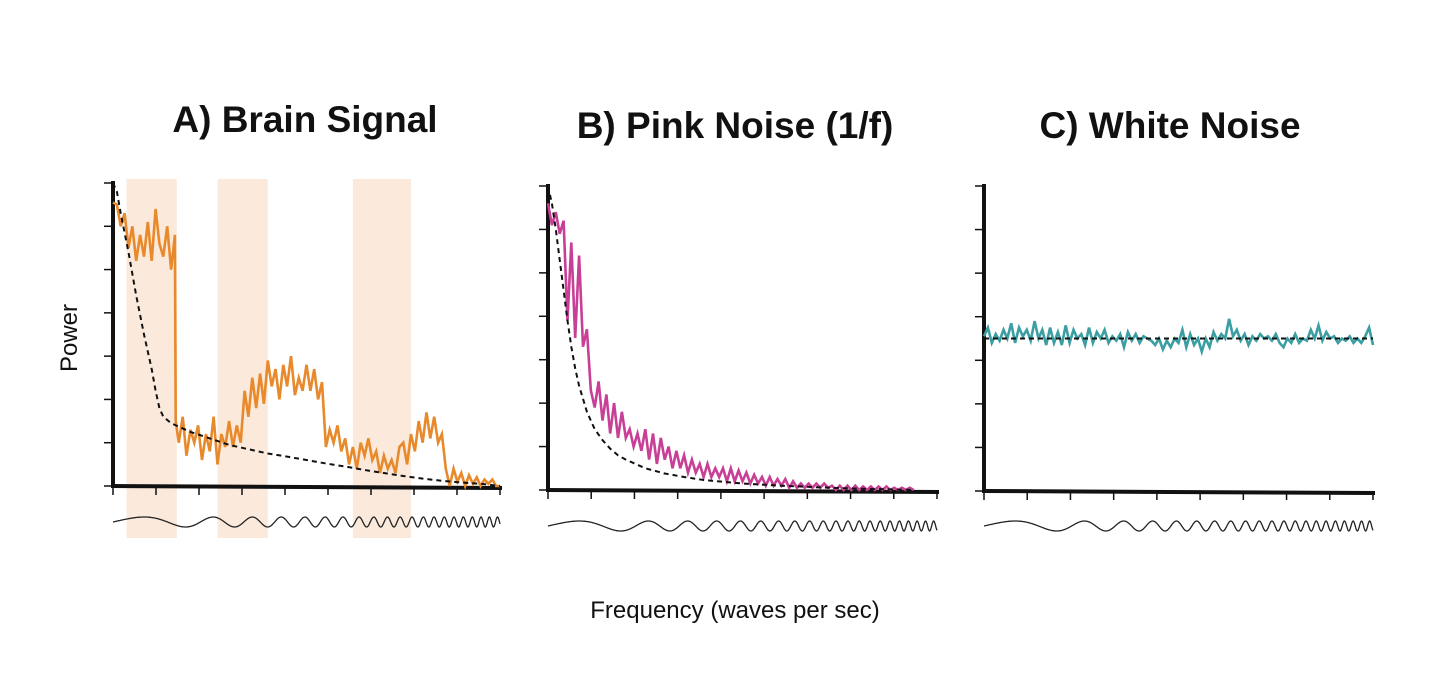 This screenshot has width=1430, height=687. Describe the element at coordinates (304, 119) in the screenshot. I see `chart-title-brain-signal: A) Brain Signal` at that location.